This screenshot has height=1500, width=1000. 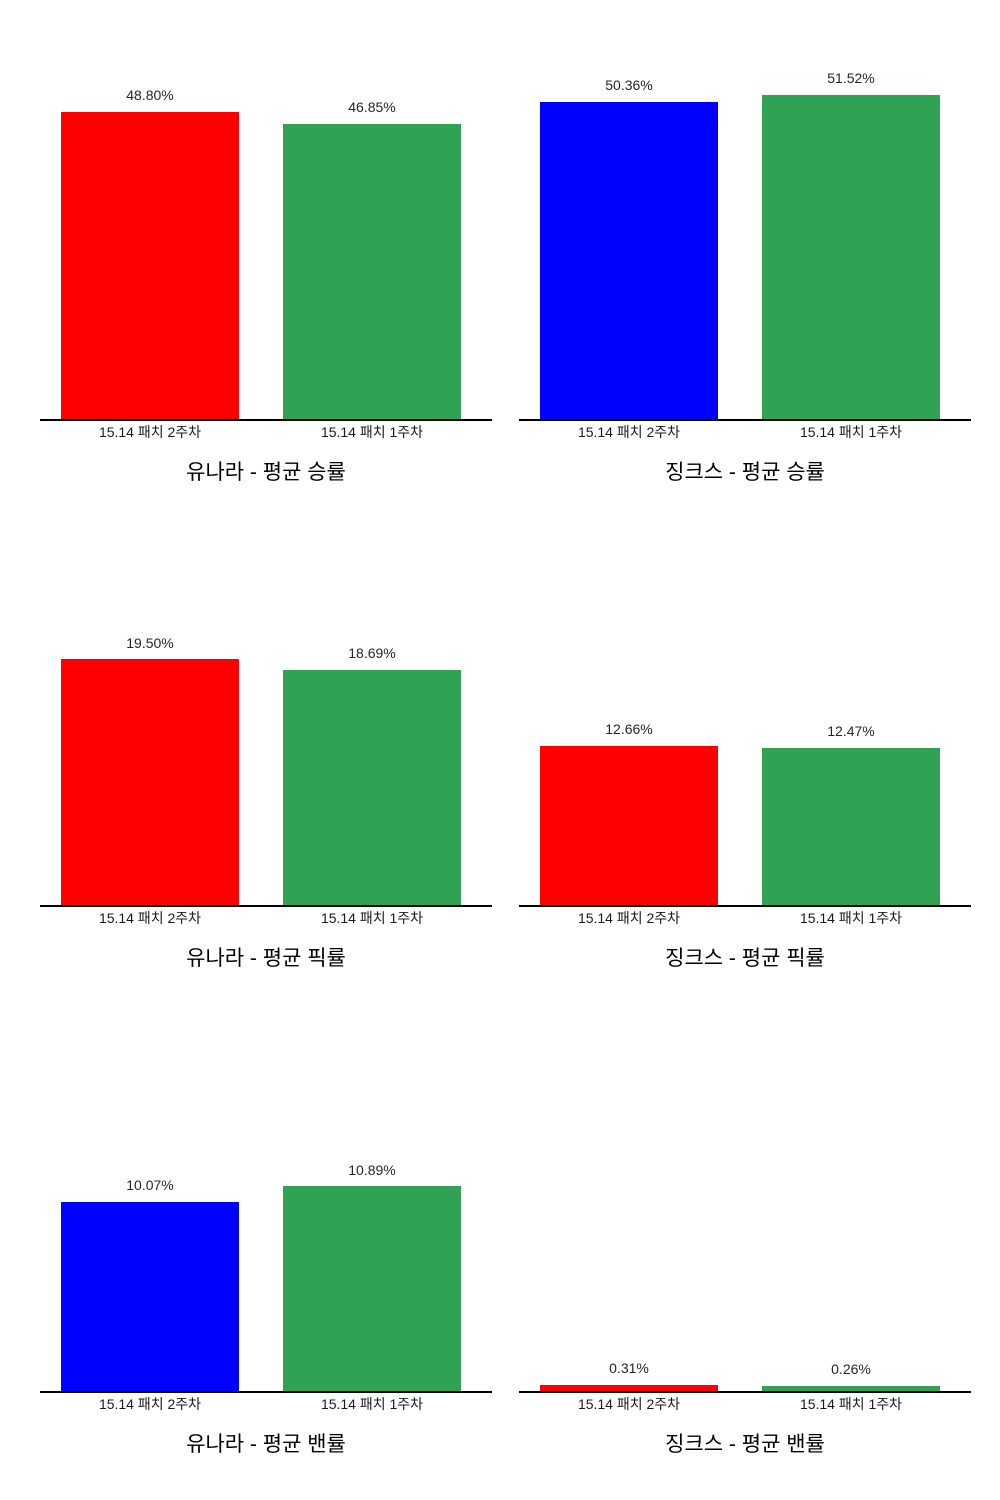 I want to click on bar-value-label: 12.47%, so click(x=851, y=731).